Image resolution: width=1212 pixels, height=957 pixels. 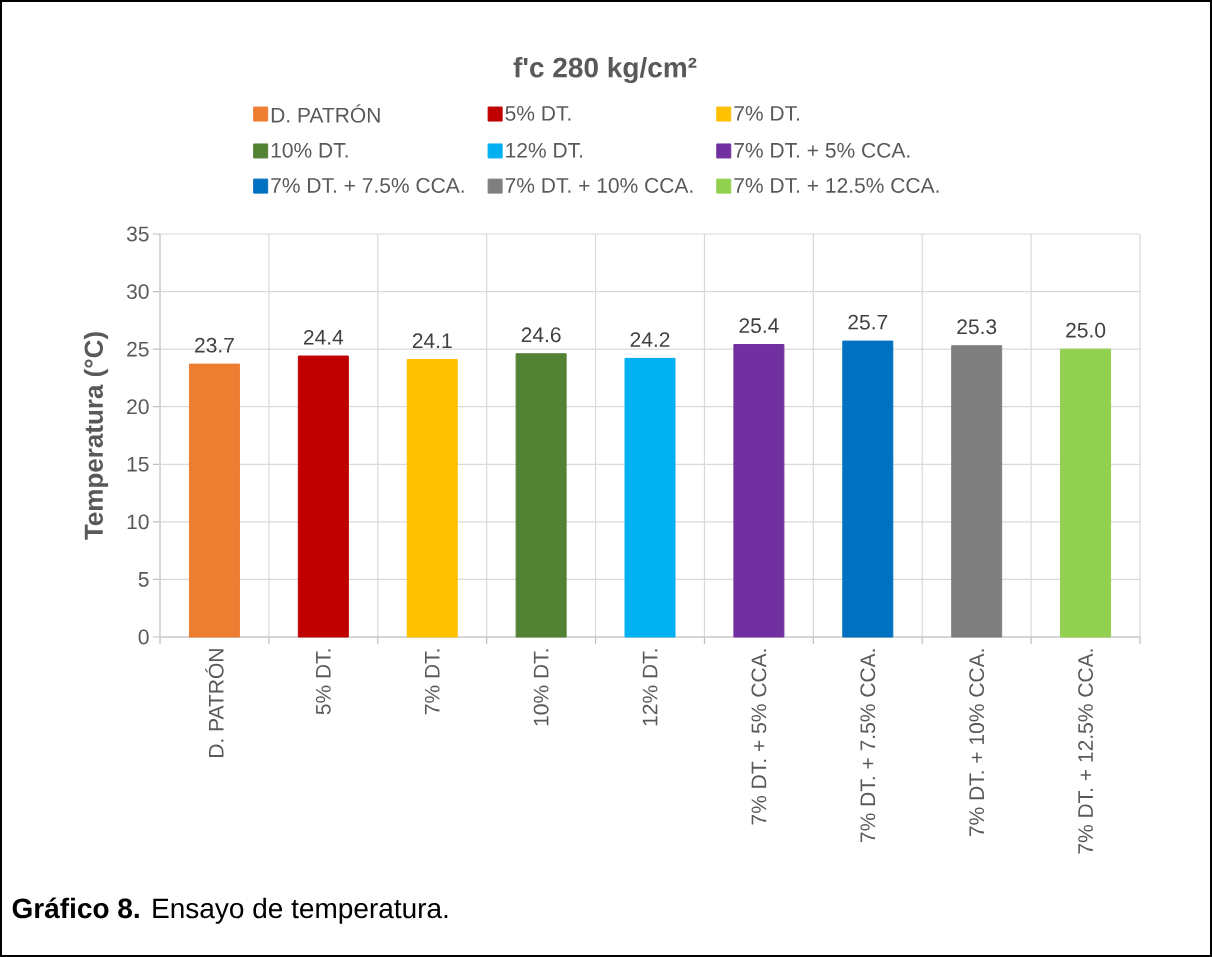 I want to click on legend-label: 7% DT. + 7.5% CCA., so click(x=367, y=185).